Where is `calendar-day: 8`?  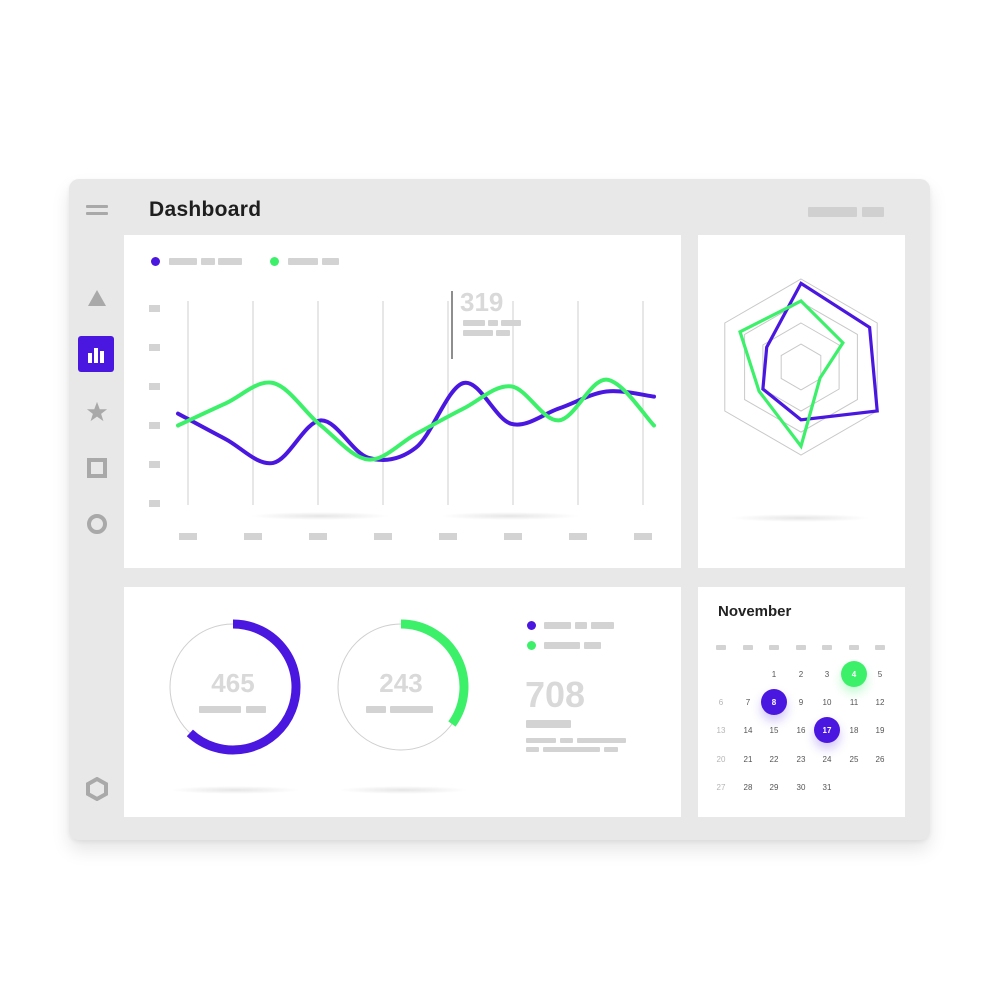 calendar-day: 8 is located at coordinates (774, 702).